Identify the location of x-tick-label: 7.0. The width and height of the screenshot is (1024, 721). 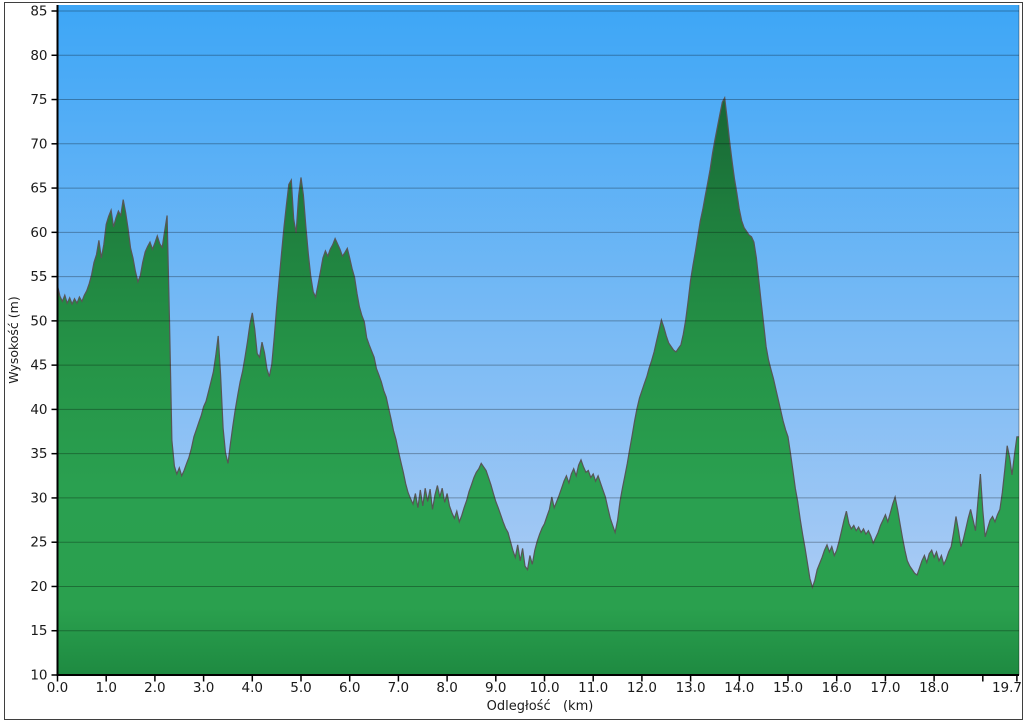
(398, 688).